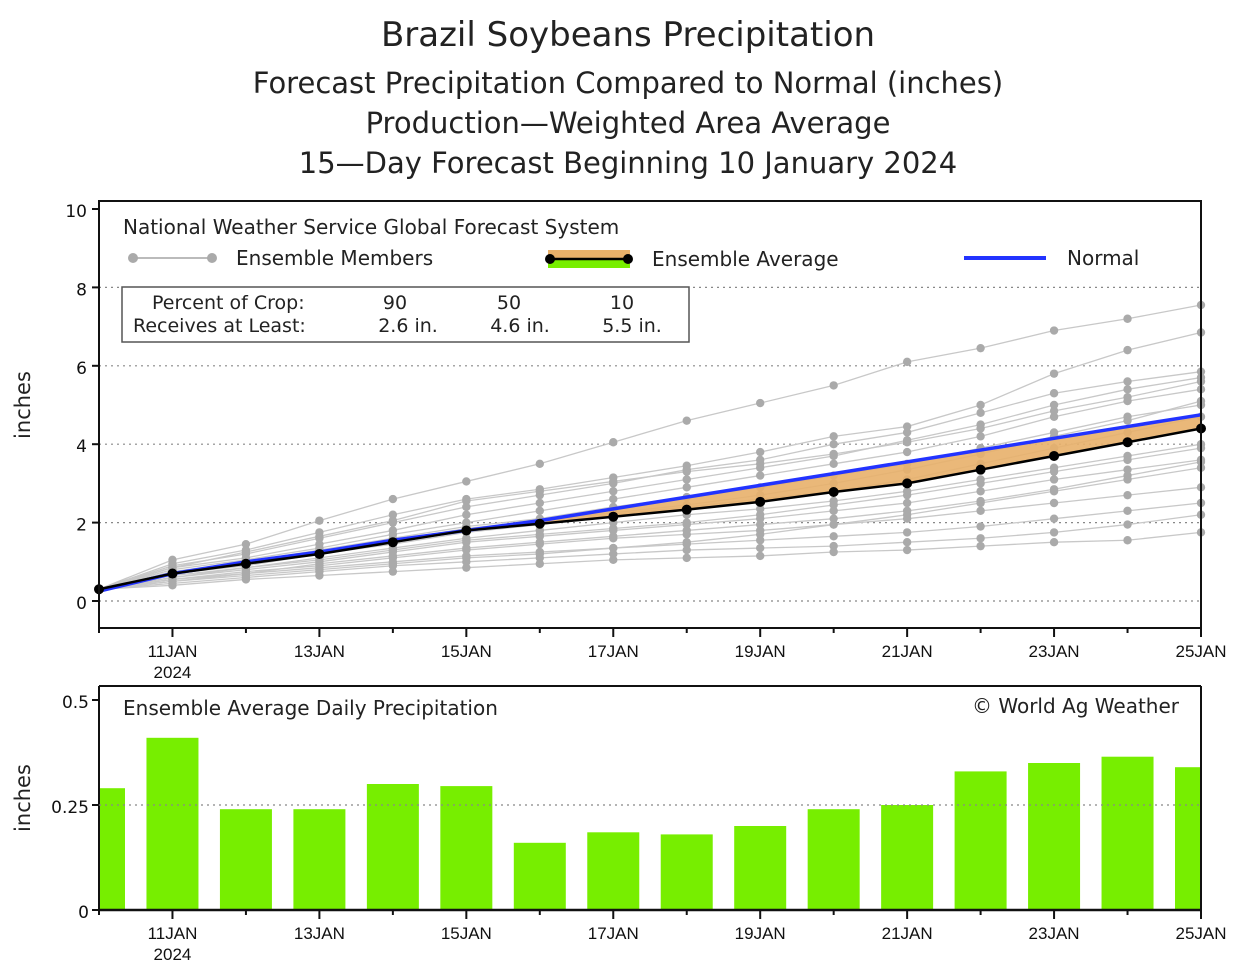 This screenshot has height=963, width=1244. Describe the element at coordinates (83, 913) in the screenshot. I see `bottom-y-tick-label: 0` at that location.